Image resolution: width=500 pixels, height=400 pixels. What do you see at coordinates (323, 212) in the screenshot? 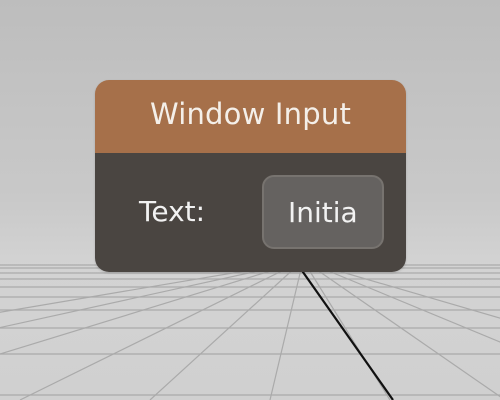
I see `text-input` at bounding box center [323, 212].